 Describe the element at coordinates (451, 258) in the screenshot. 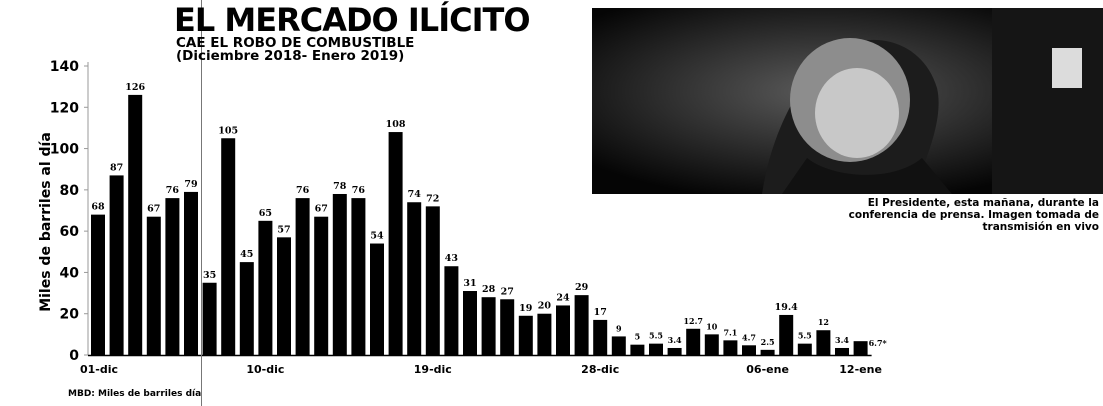

I see `bar-value-label: 43` at that location.